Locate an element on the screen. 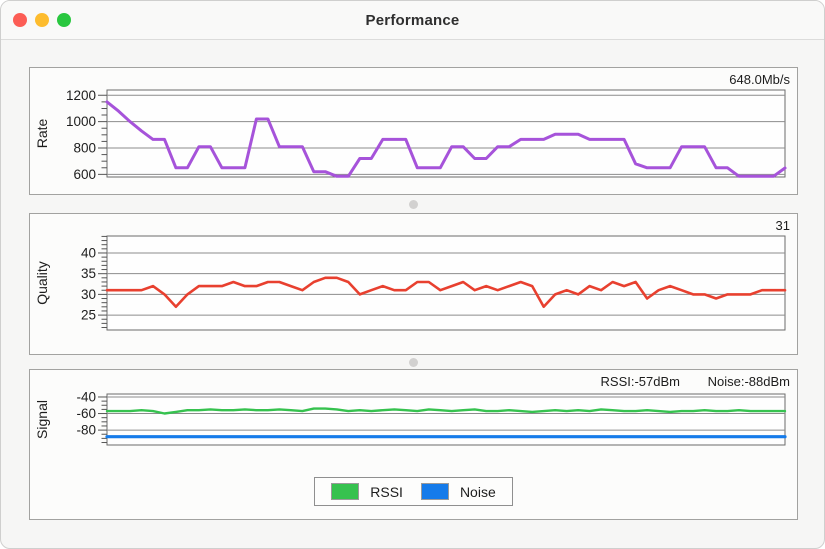 The width and height of the screenshot is (825, 549). legend-box: RSSI Noise is located at coordinates (413, 491).